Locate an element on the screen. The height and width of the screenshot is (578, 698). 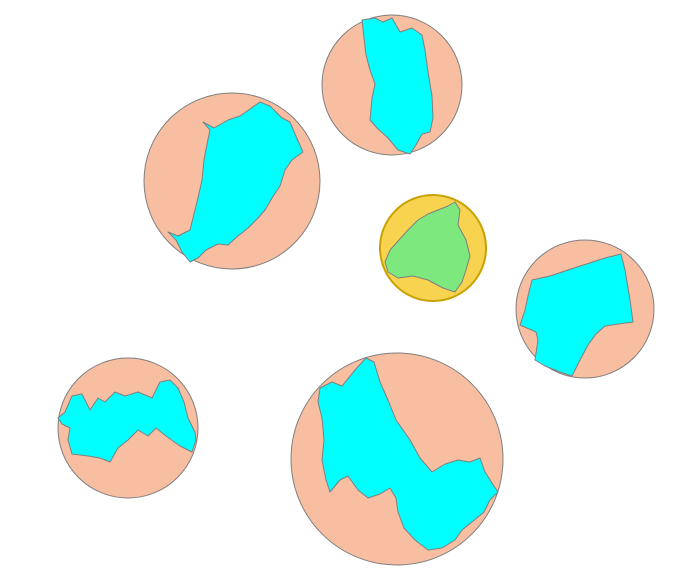
region-upper-left is located at coordinates (232, 181).